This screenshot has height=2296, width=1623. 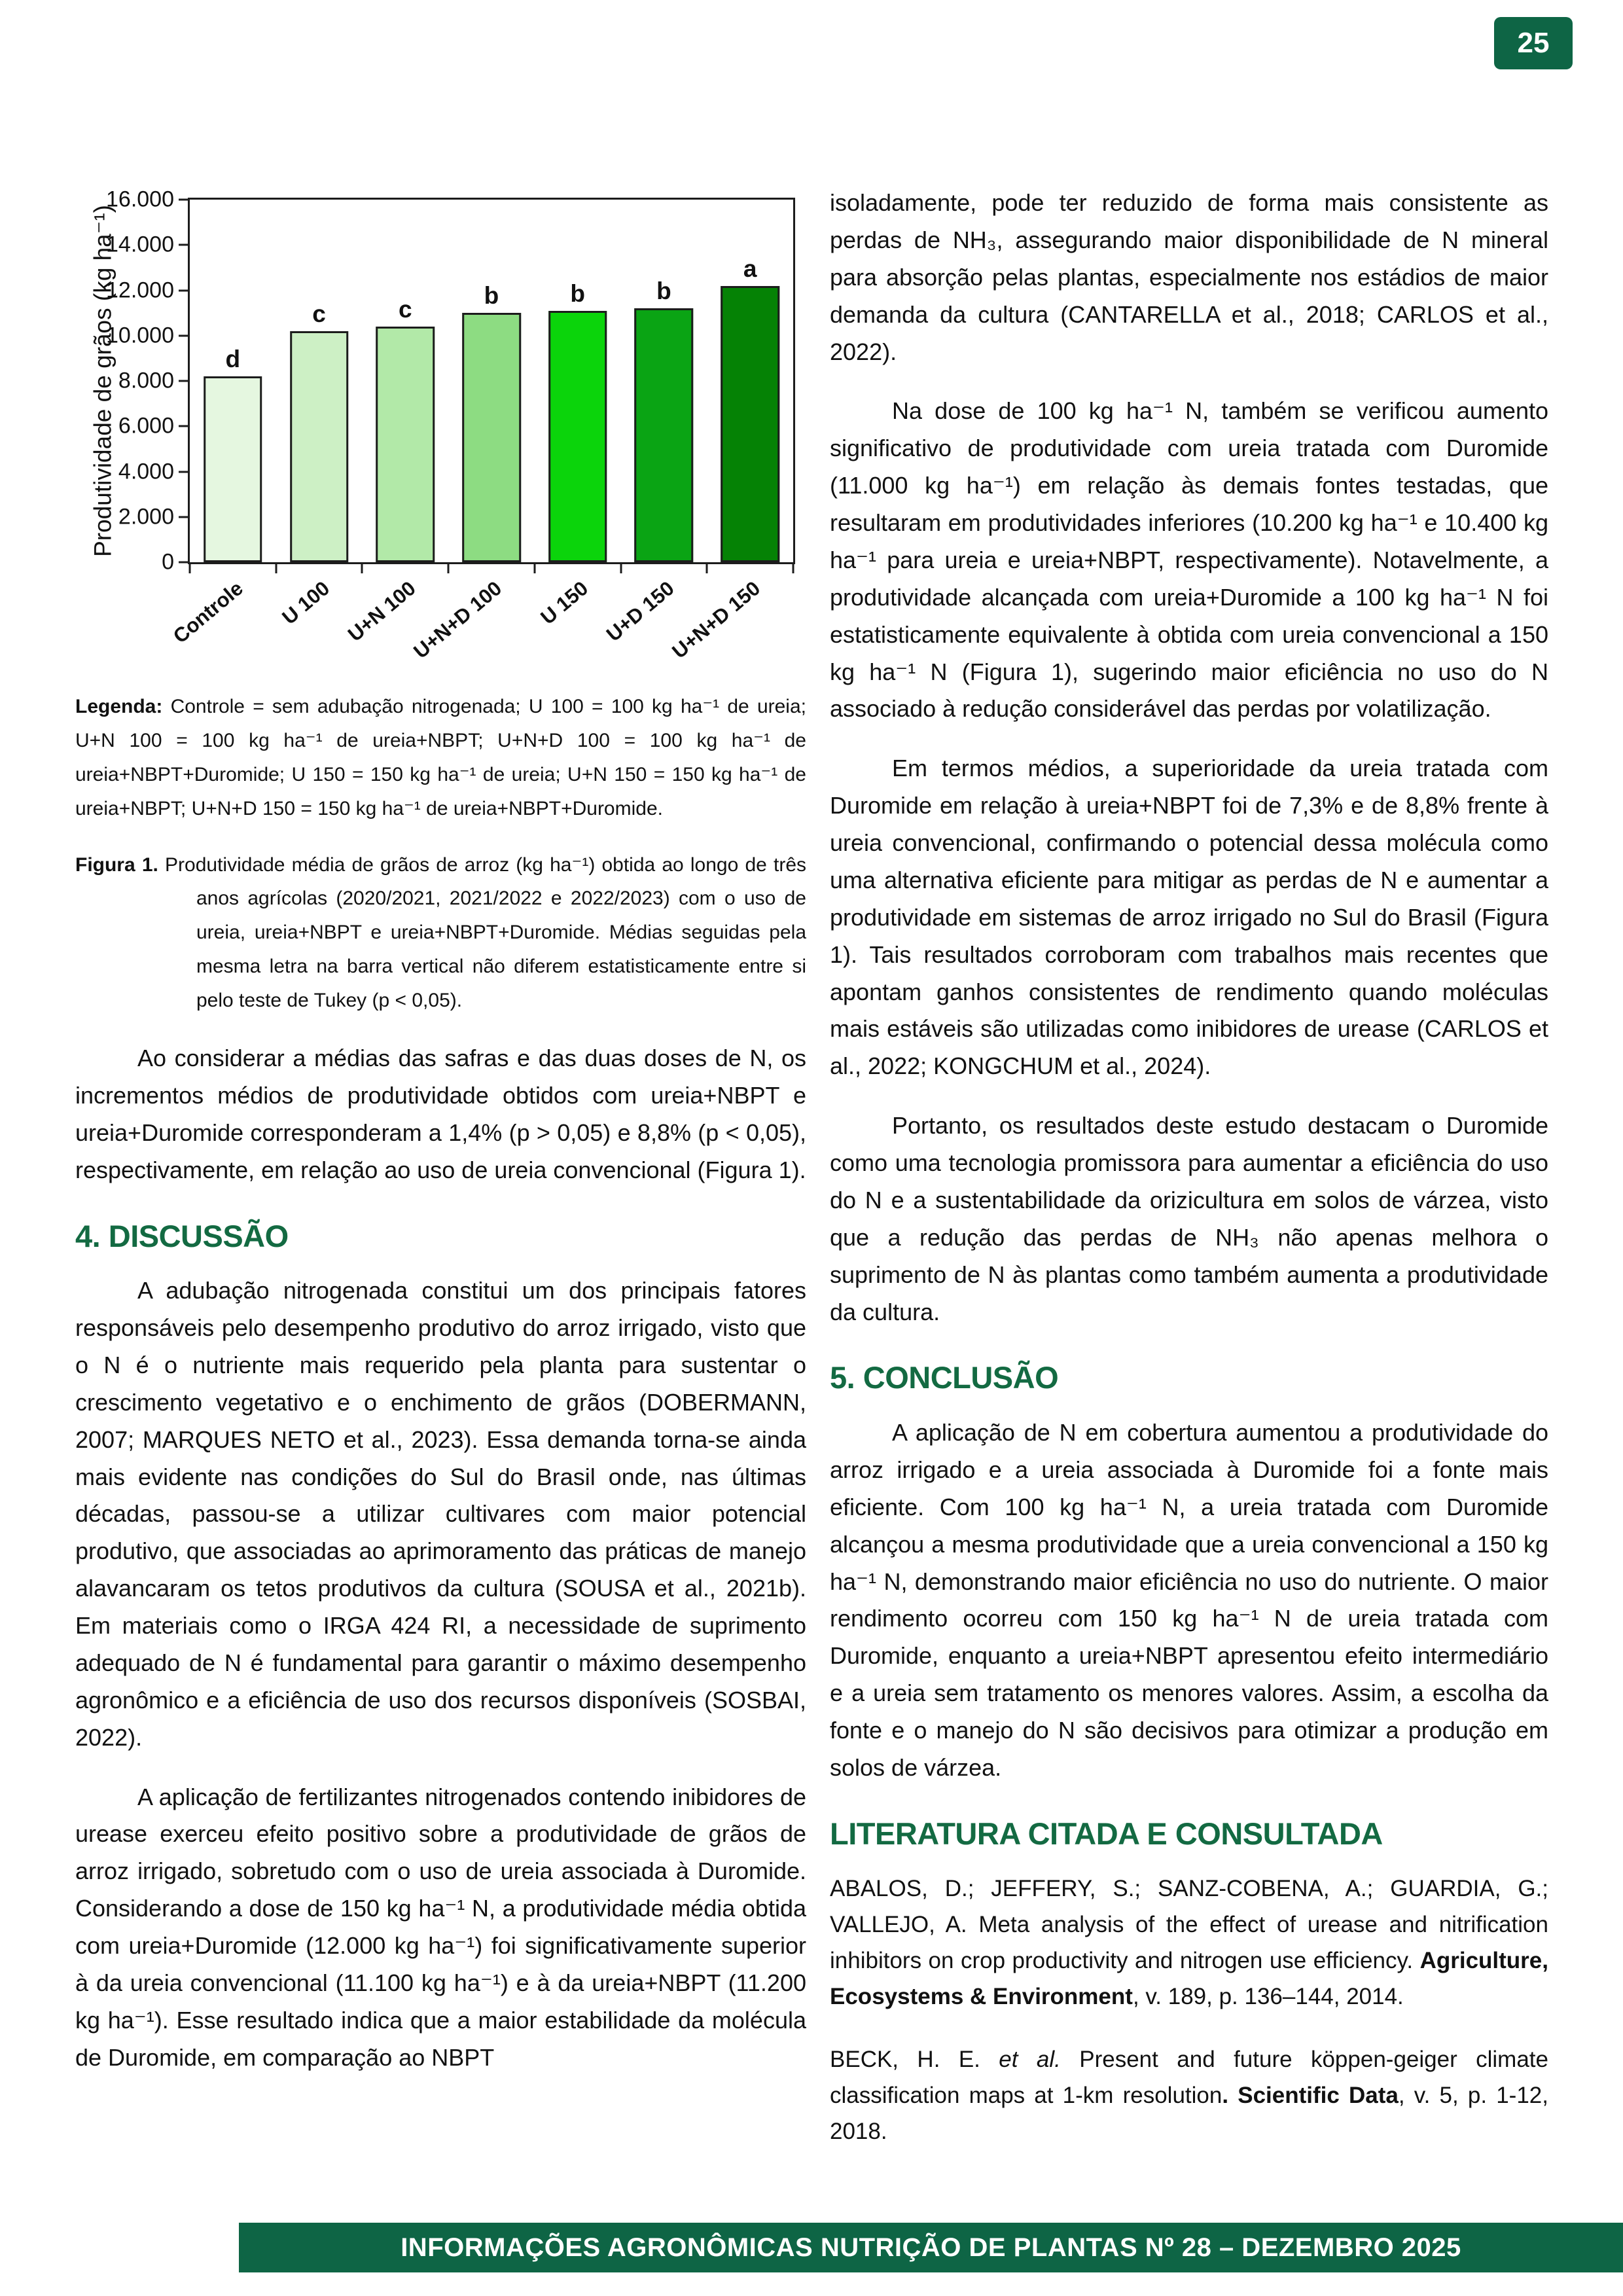 I want to click on y-tick-label: 6.000, so click(x=146, y=426).